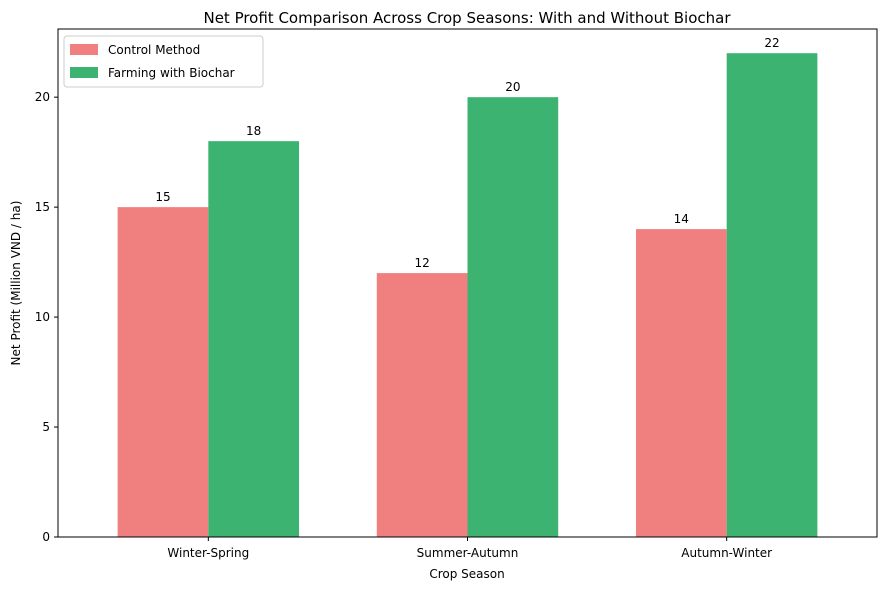 Image resolution: width=890 pixels, height=590 pixels. I want to click on x-tick-label: Winter-Spring, so click(208, 553).